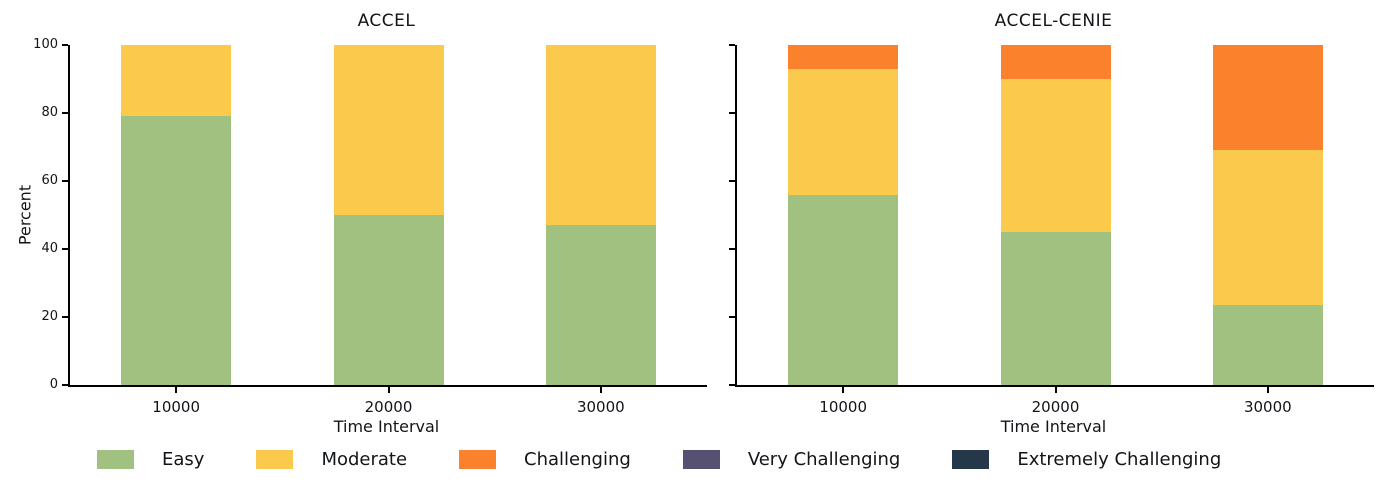 Image resolution: width=1389 pixels, height=493 pixels. Describe the element at coordinates (275, 459) in the screenshot. I see `legend-swatch-moderate` at that location.